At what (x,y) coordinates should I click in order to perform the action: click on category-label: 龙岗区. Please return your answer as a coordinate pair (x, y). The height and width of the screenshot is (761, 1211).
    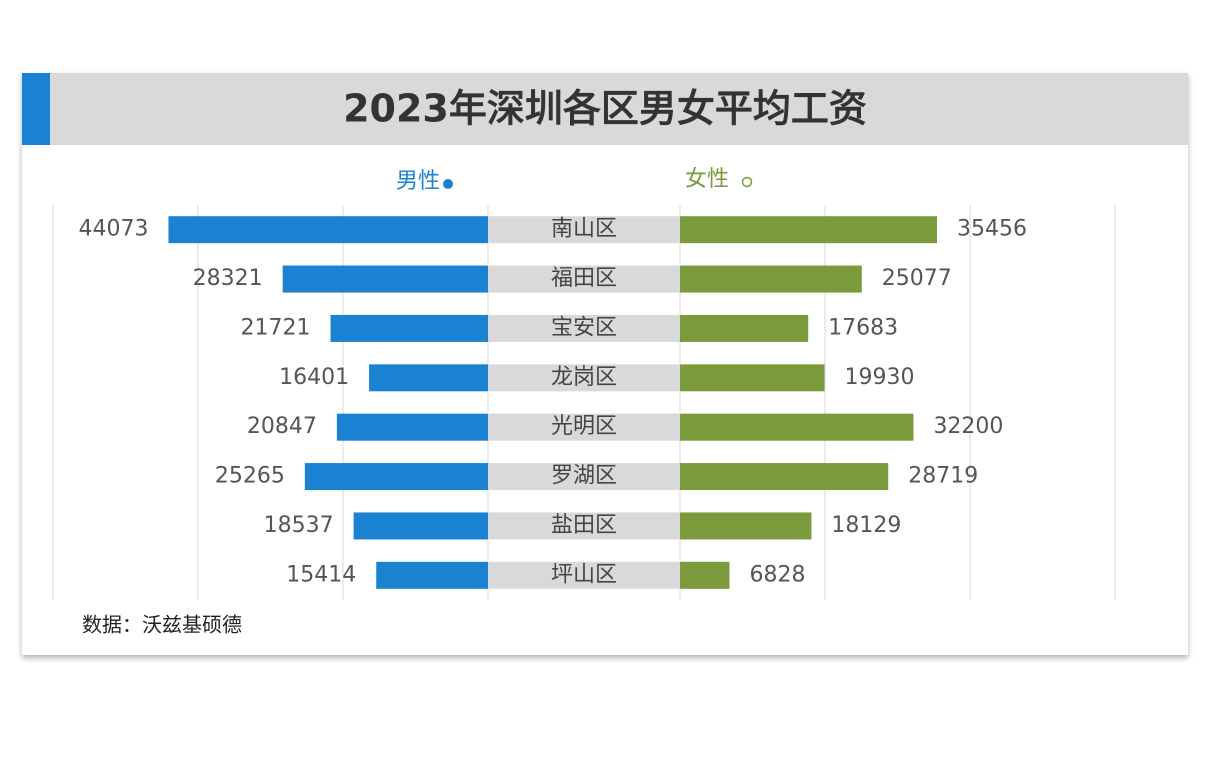
    Looking at the image, I should click on (584, 377).